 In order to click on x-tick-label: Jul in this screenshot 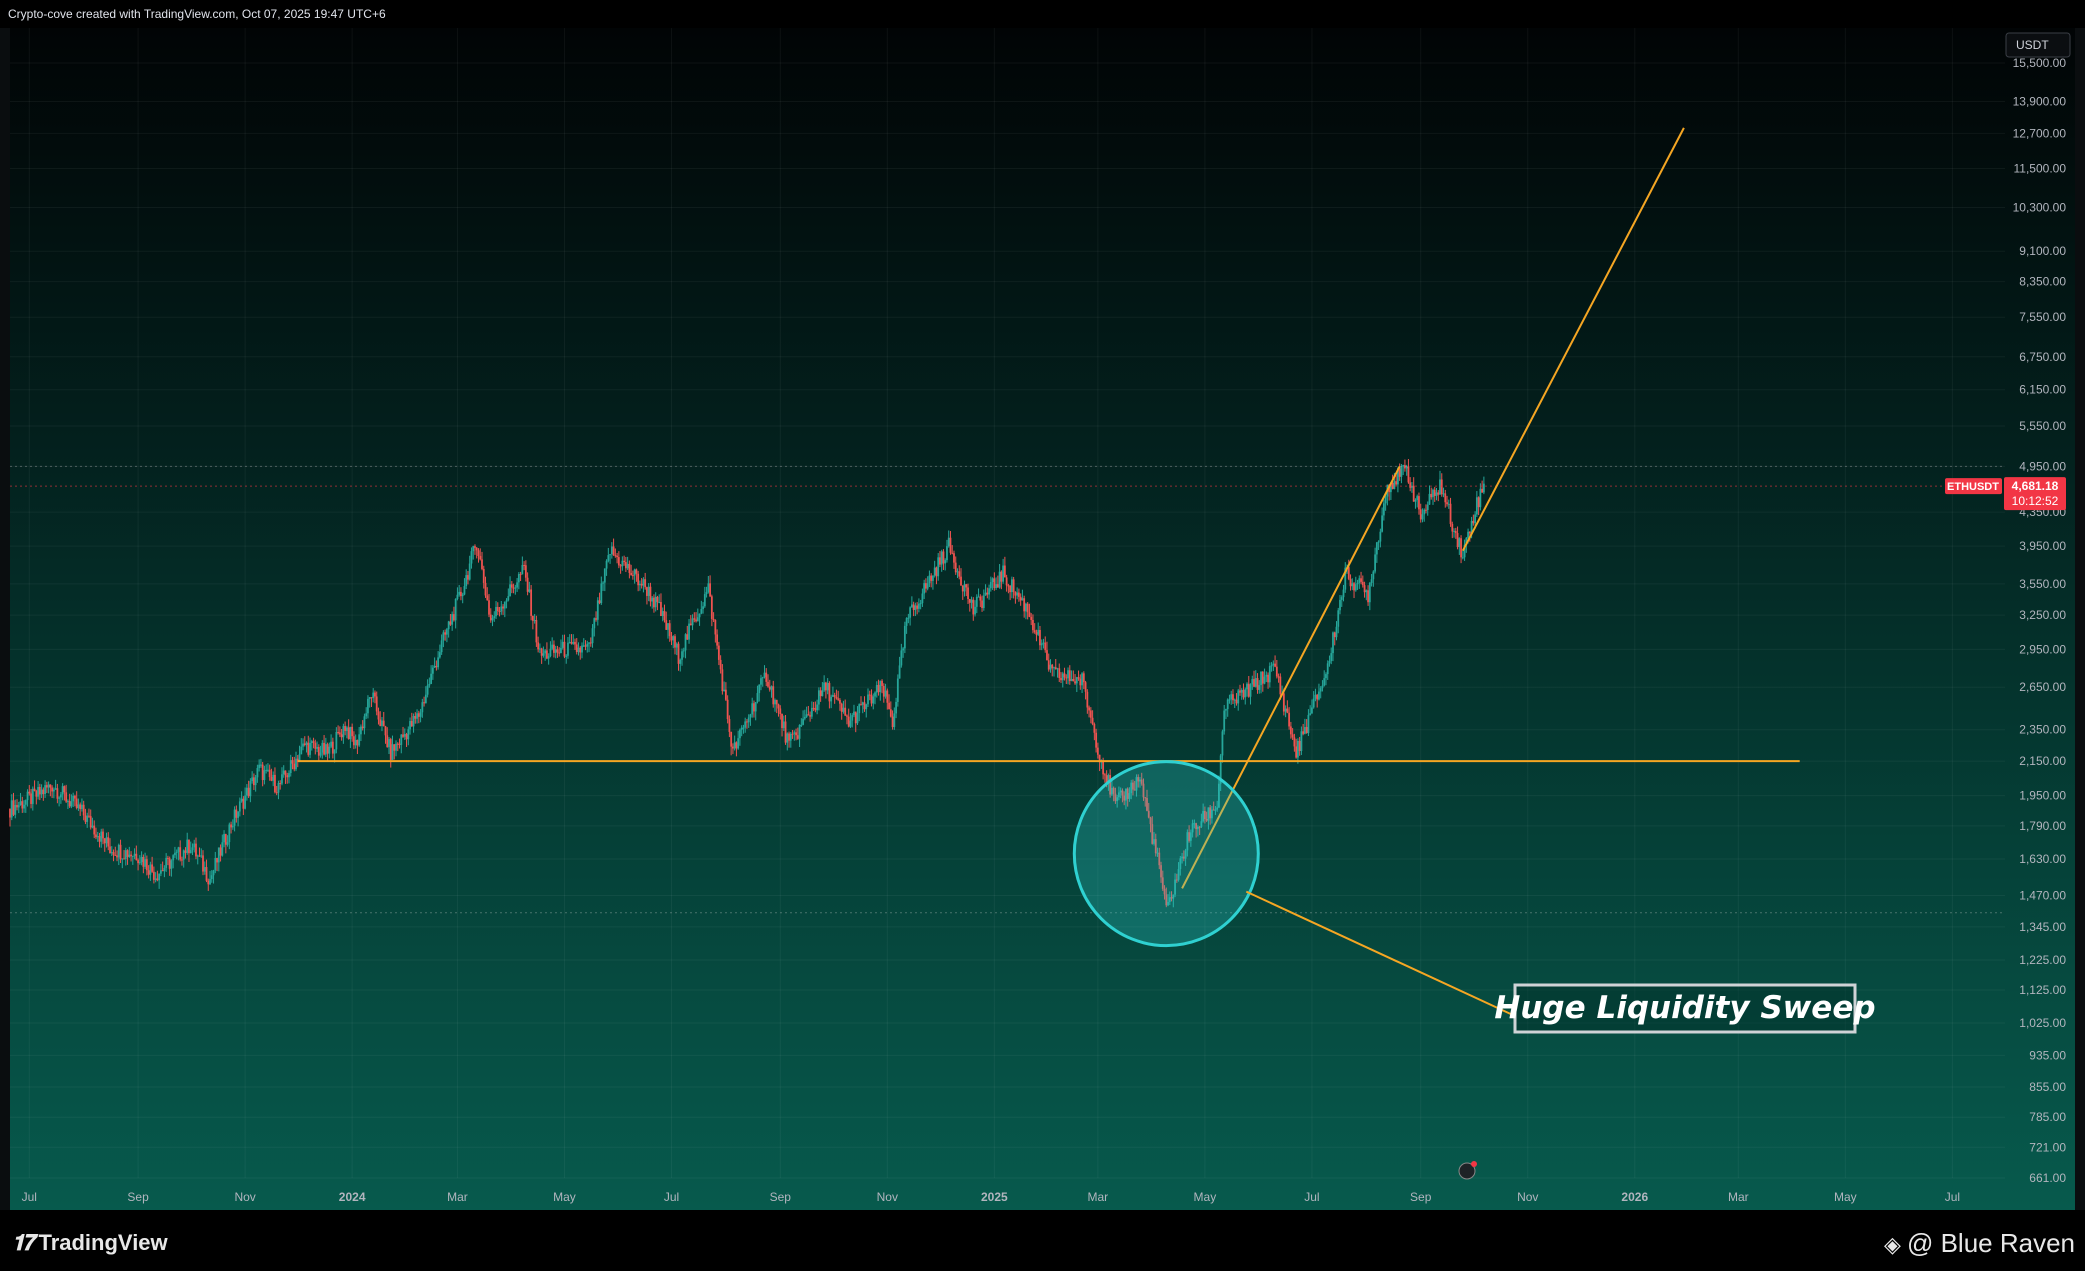, I will do `click(1311, 1197)`.